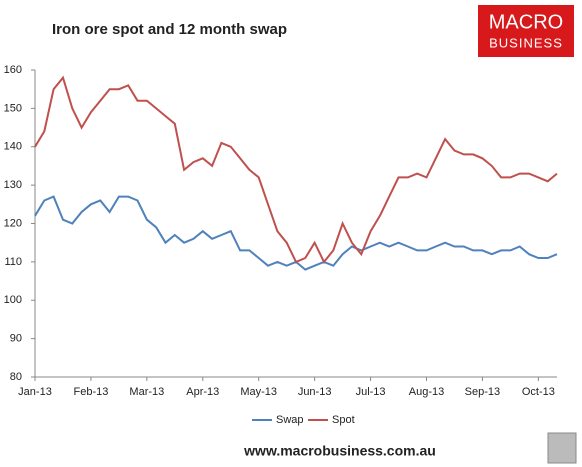 This screenshot has height=467, width=582. What do you see at coordinates (13, 300) in the screenshot?
I see `y-tick-label: 100` at bounding box center [13, 300].